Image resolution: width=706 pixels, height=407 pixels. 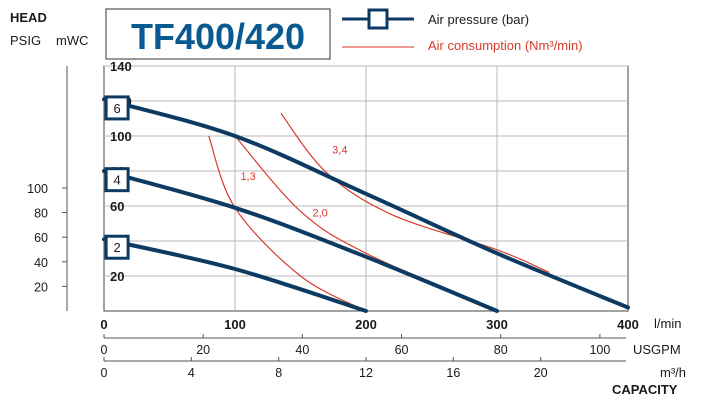 What do you see at coordinates (28, 17) in the screenshot?
I see `y-header: HEAD` at bounding box center [28, 17].